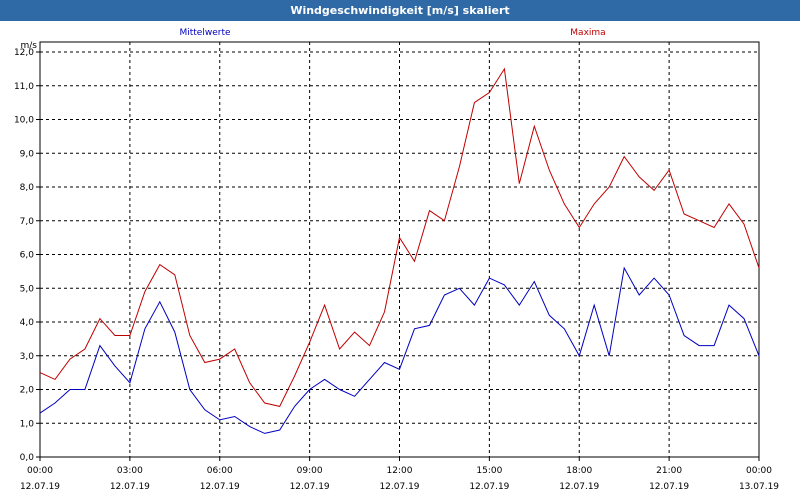 The width and height of the screenshot is (800, 500). I want to click on x-tick-time-label: 09:00, so click(310, 471).